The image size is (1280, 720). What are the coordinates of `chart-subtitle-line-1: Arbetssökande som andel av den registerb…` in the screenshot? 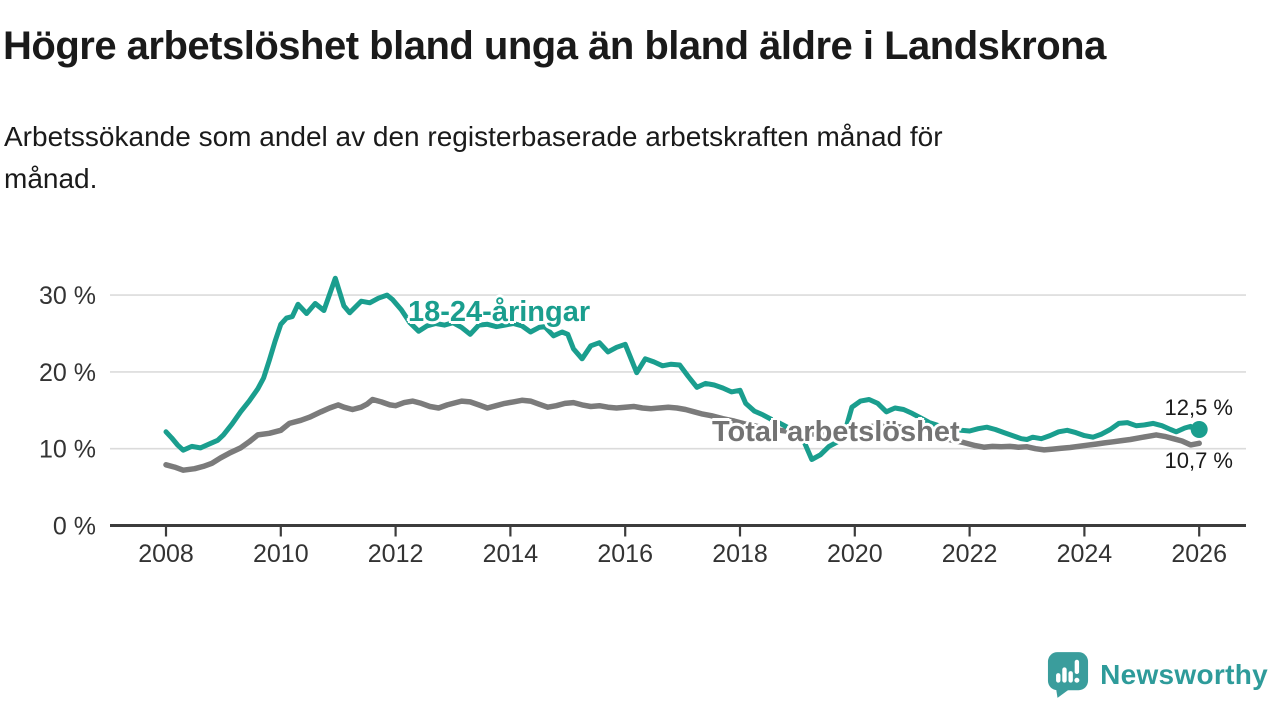 It's located at (473, 136).